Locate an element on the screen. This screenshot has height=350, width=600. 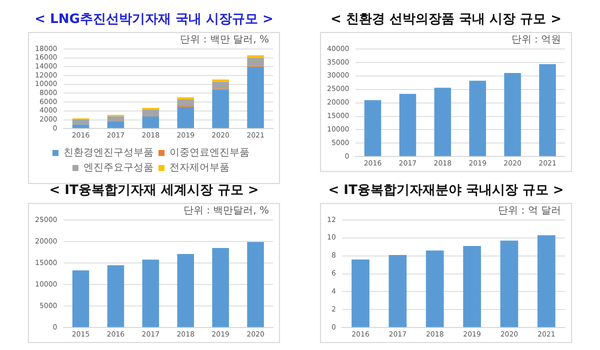
chart-title: < IT융복합기자재분야 국내시장 규모 > is located at coordinates (446, 190).